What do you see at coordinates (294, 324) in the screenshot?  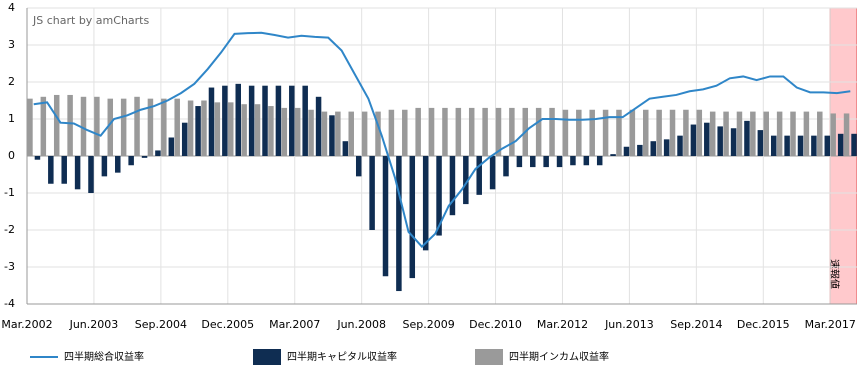 I see `x-tick-label: Mar.2007` at bounding box center [294, 324].